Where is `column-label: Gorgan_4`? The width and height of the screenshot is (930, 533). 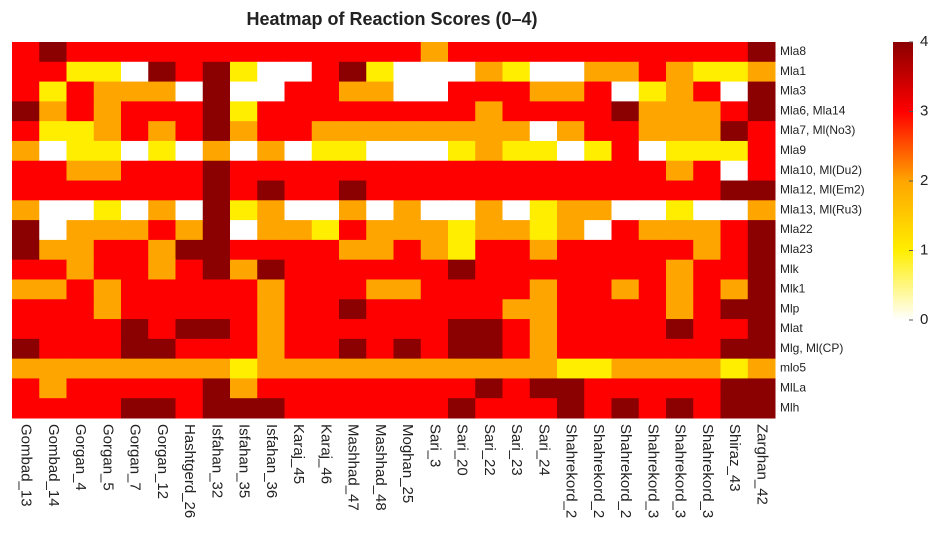 column-label: Gorgan_4 is located at coordinates (80, 457).